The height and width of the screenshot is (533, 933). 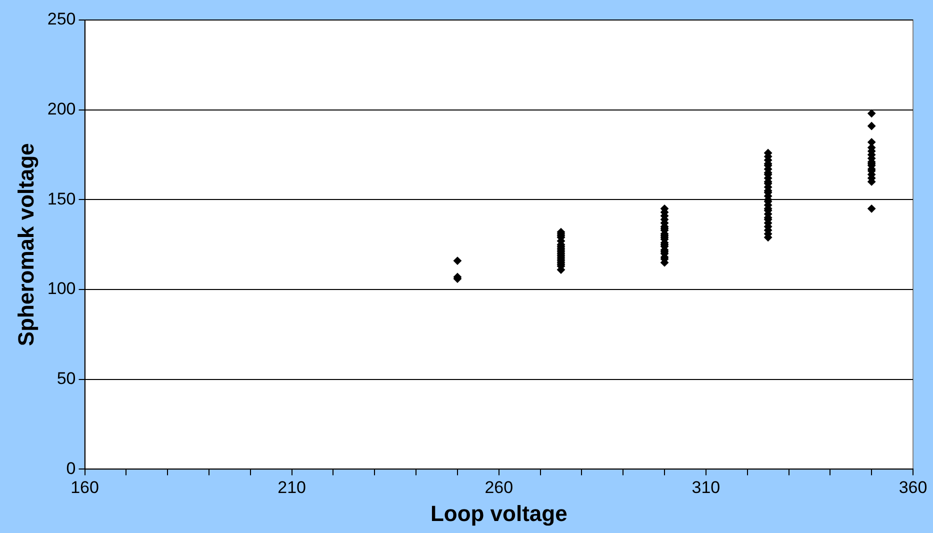 What do you see at coordinates (61, 198) in the screenshot?
I see `y-tick-label: 150` at bounding box center [61, 198].